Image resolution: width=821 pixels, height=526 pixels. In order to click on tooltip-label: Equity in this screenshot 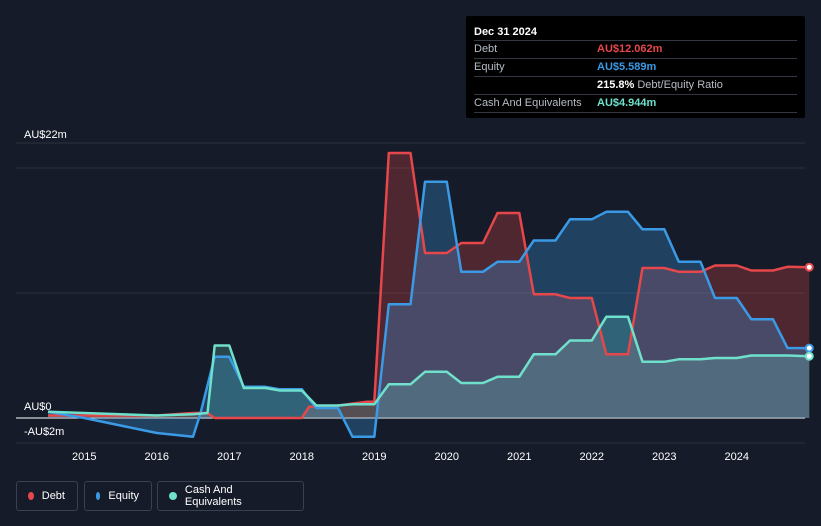, I will do `click(489, 67)`.